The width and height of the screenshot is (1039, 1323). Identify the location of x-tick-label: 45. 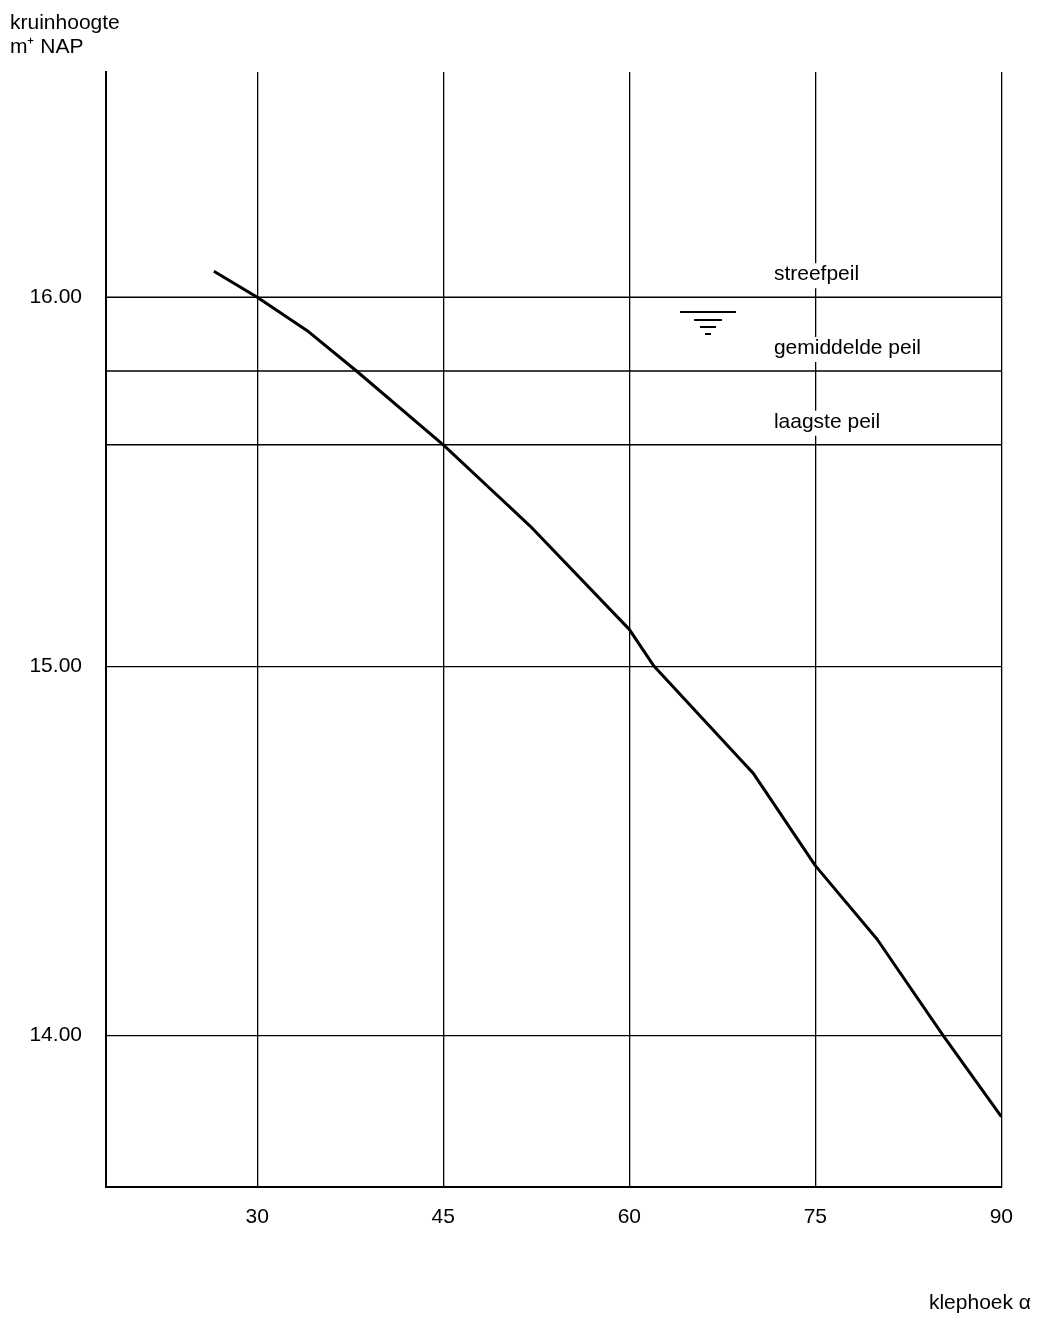
(443, 1216).